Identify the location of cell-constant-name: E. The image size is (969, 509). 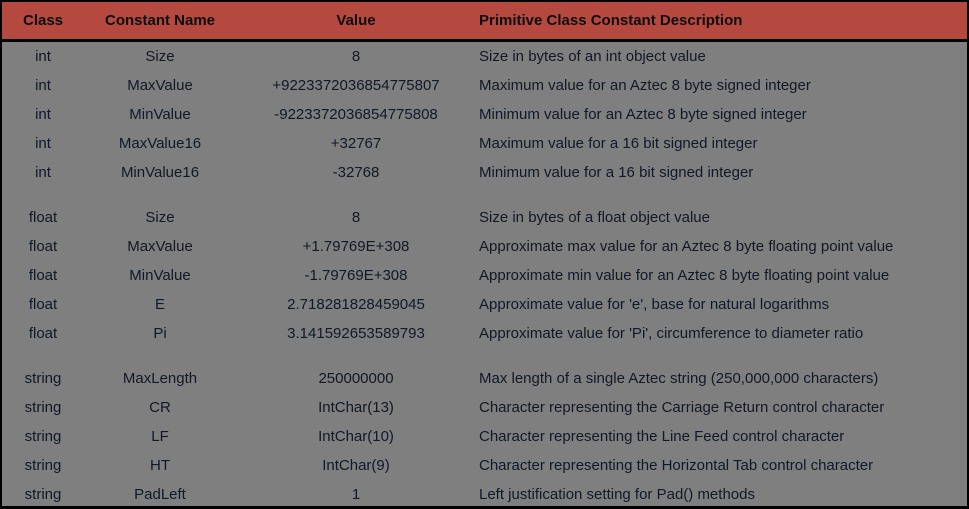
(159, 304).